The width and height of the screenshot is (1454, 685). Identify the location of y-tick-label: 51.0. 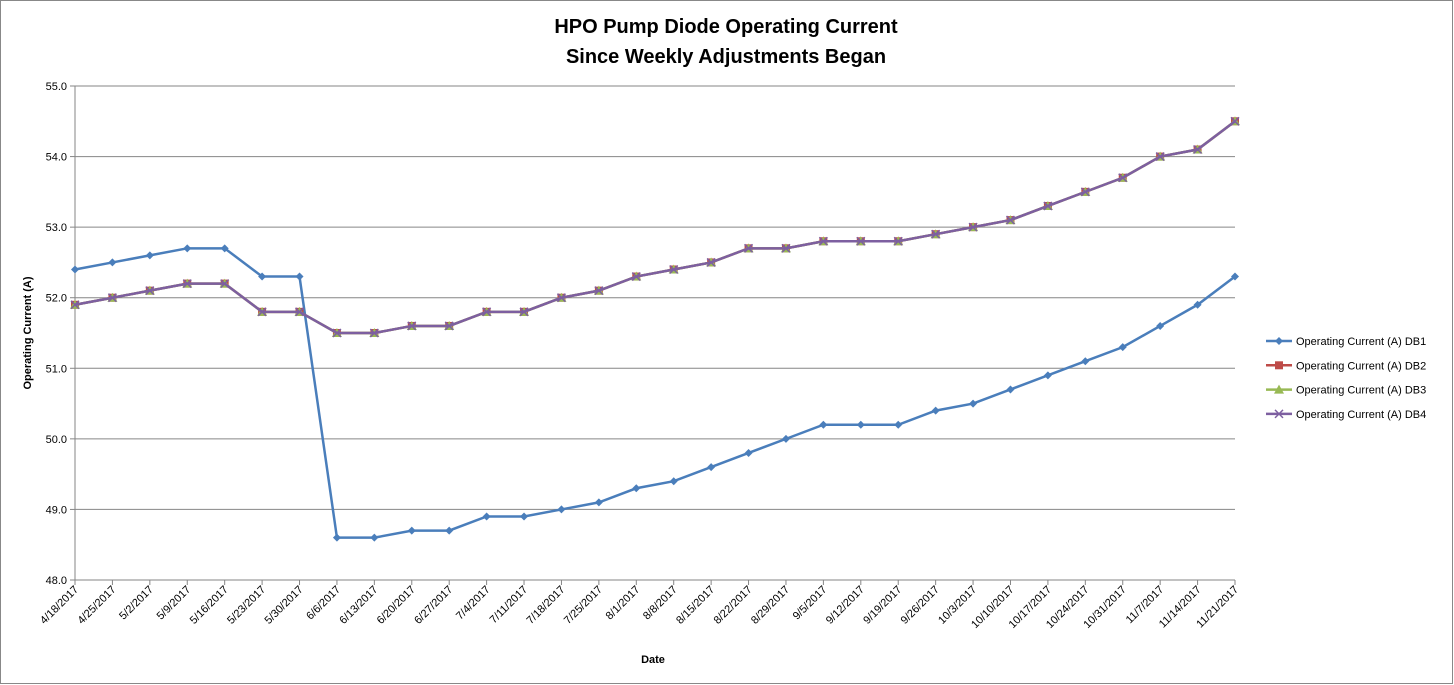
(56, 369).